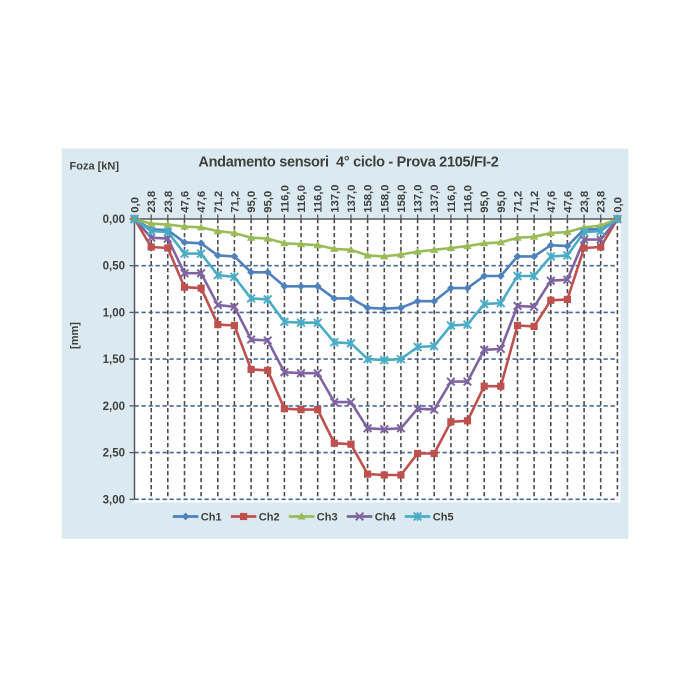  I want to click on svg-text: Ch5, so click(443, 518).